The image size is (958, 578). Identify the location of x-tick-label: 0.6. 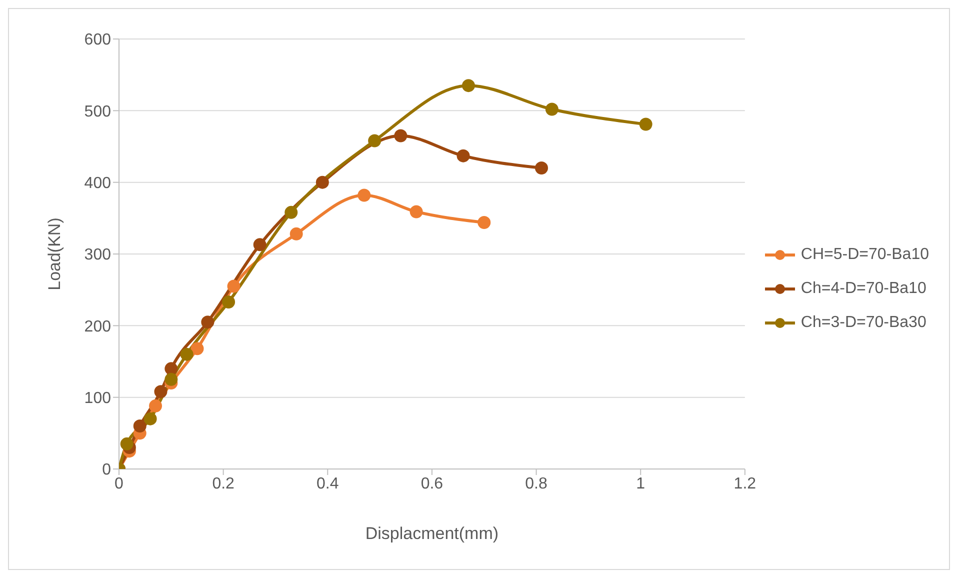
(432, 483).